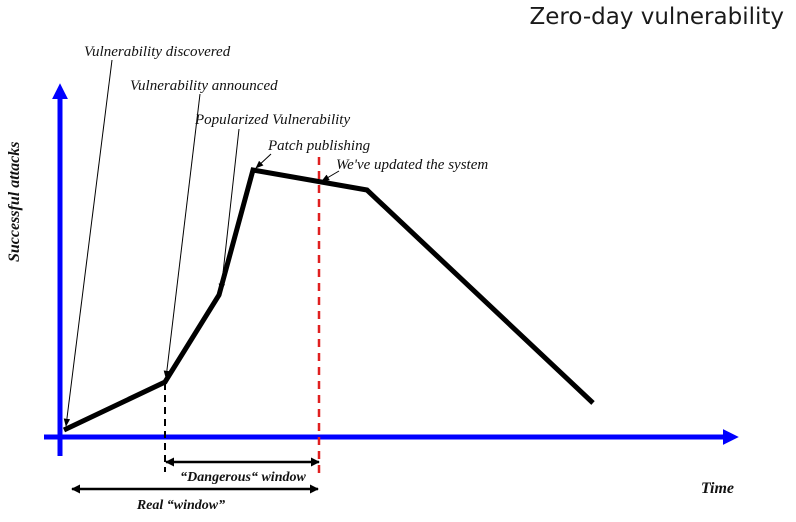 This screenshot has height=522, width=796. Describe the element at coordinates (14, 202) in the screenshot. I see `y-axis-label: Successful attacks` at that location.